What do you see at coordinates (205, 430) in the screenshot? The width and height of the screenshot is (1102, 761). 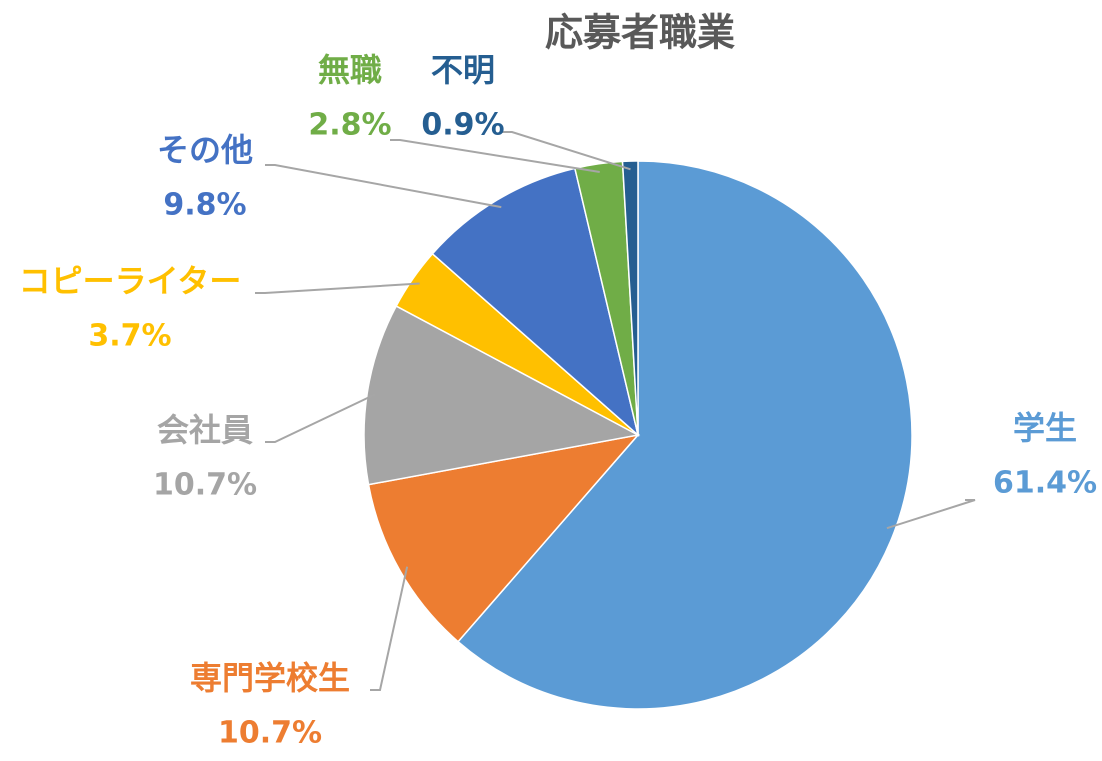 I see `category-label: 会社員` at bounding box center [205, 430].